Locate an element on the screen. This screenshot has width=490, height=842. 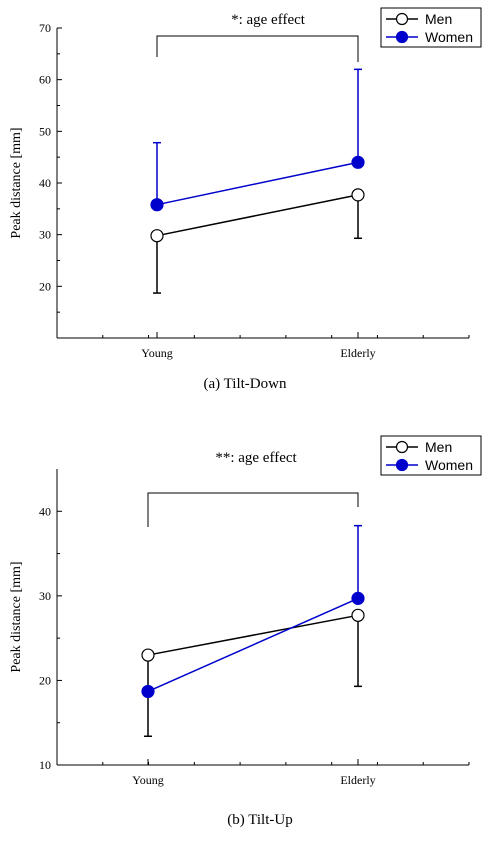
annotation: *: age effect is located at coordinates (268, 20).